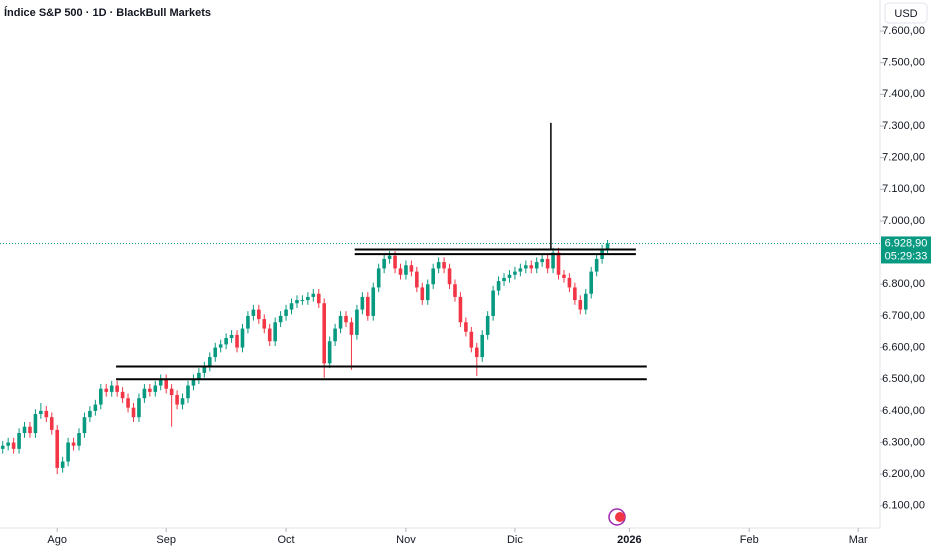  What do you see at coordinates (629, 540) in the screenshot?
I see `x-tick-label: 2026` at bounding box center [629, 540].